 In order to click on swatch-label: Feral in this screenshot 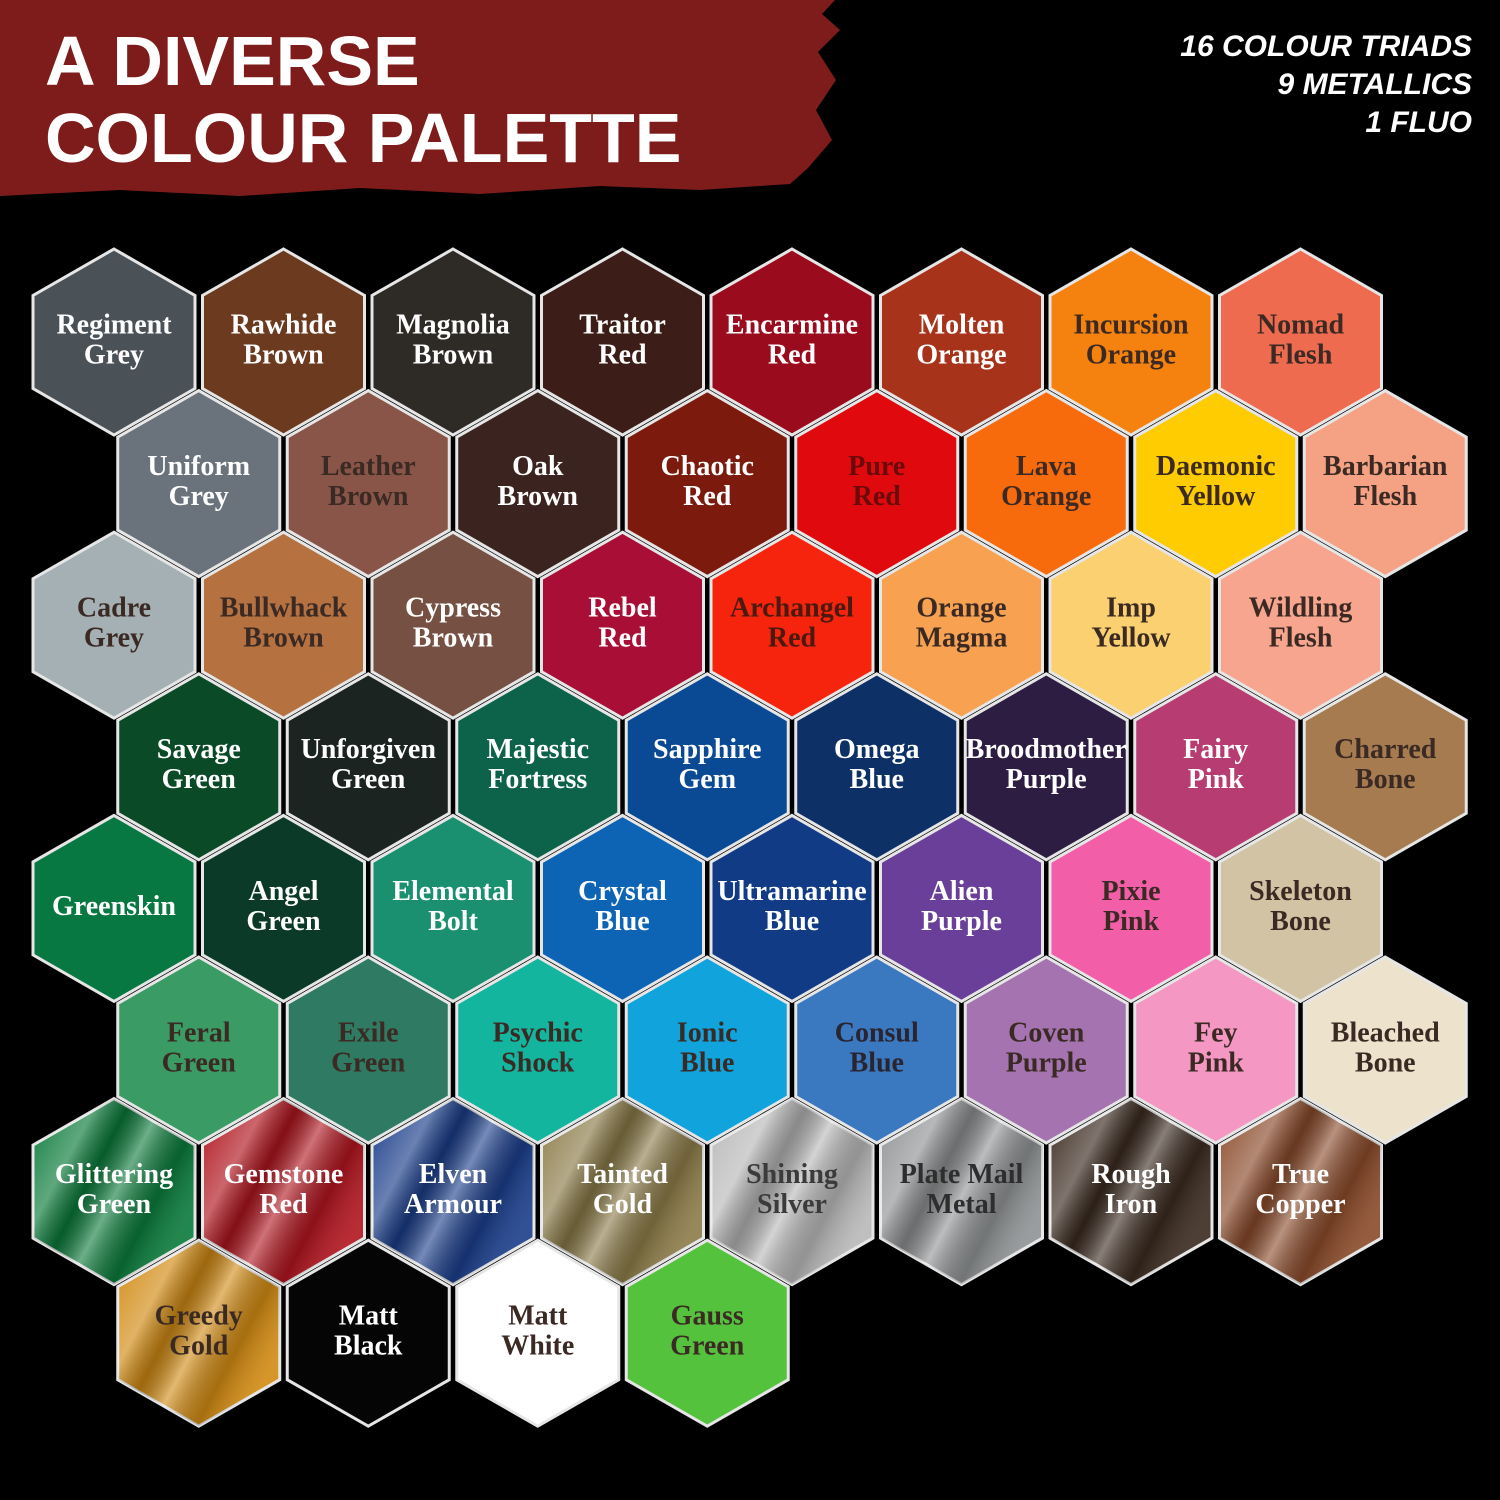, I will do `click(199, 1032)`.